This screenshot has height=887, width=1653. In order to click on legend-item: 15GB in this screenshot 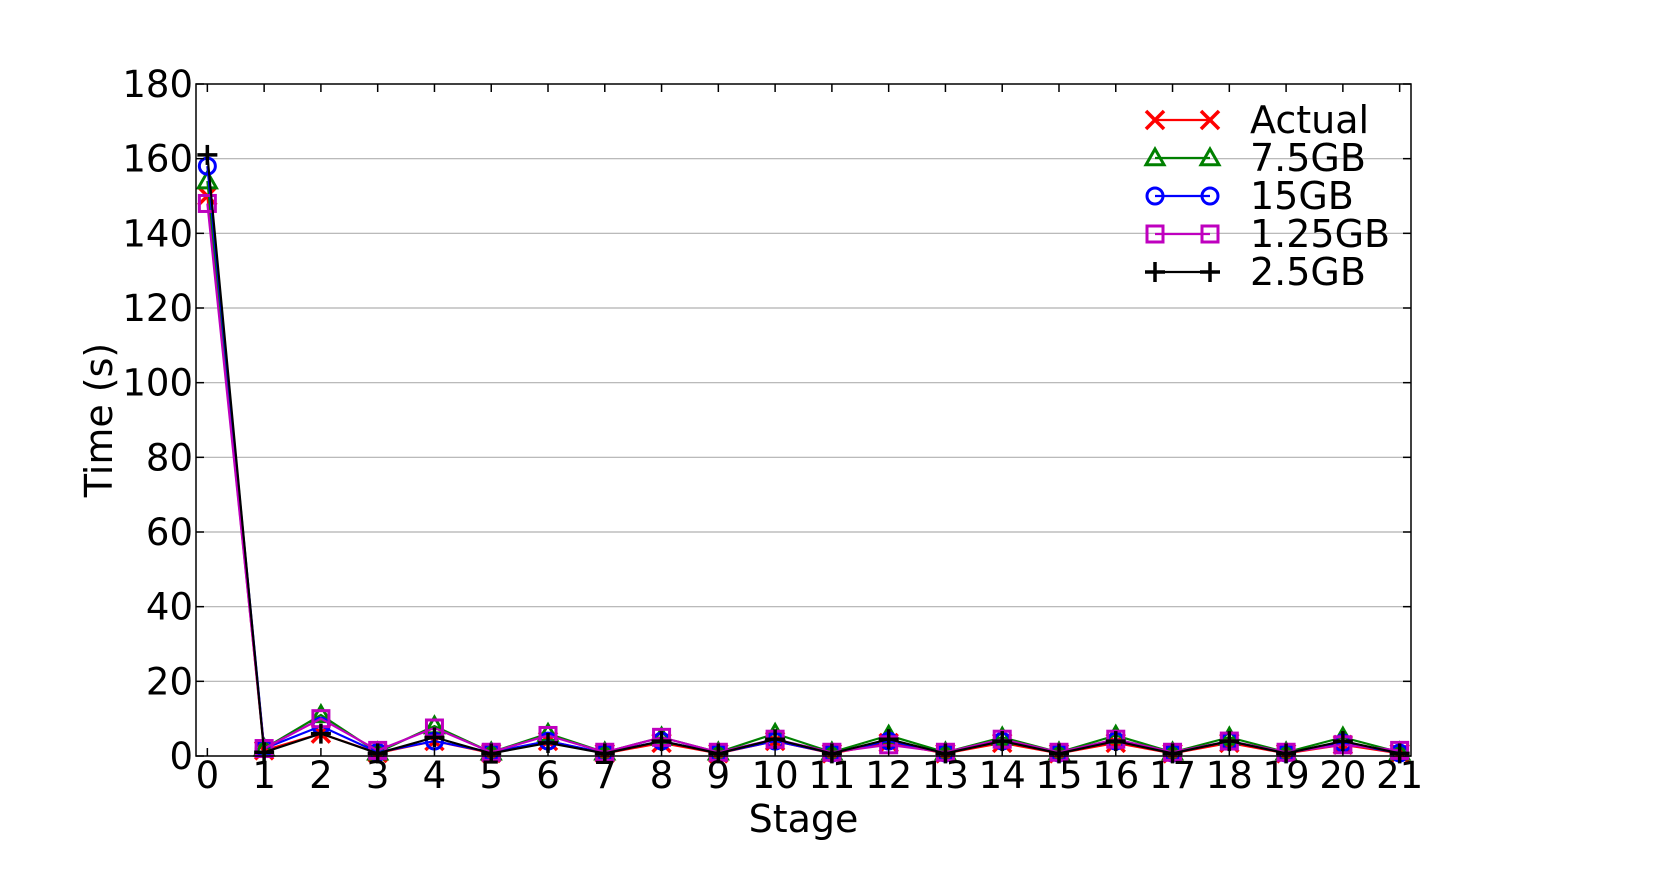, I will do `click(1249, 196)`.